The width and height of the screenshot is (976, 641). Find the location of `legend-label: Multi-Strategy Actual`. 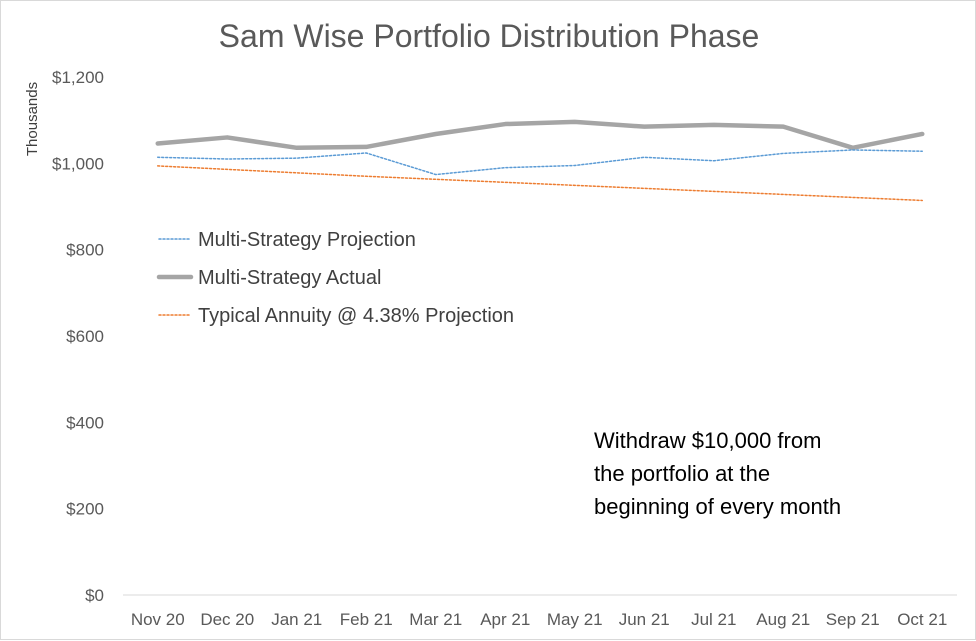

legend-label: Multi-Strategy Actual is located at coordinates (289, 278).